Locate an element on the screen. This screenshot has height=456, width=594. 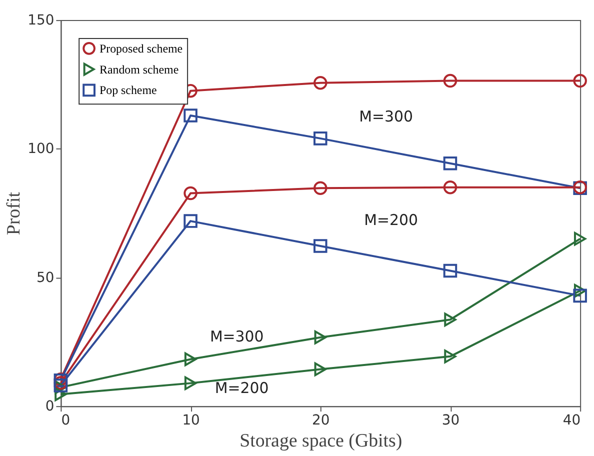
x-tick-label: 10 is located at coordinates (191, 420).